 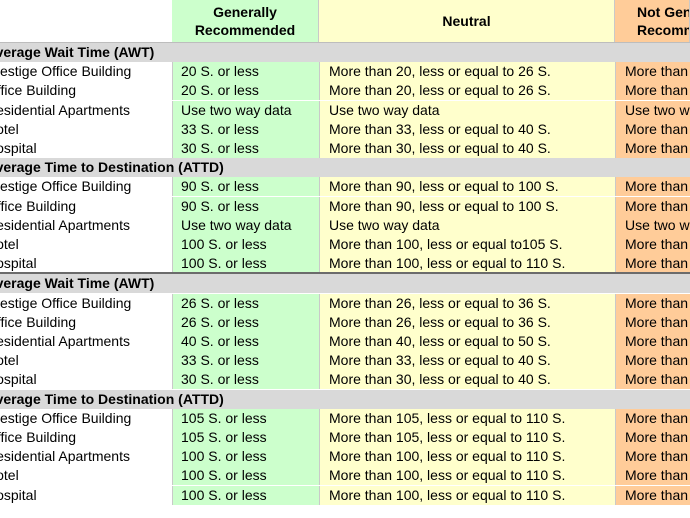 What do you see at coordinates (652, 341) in the screenshot?
I see `not-recommended-cell: More than 50 S.` at bounding box center [652, 341].